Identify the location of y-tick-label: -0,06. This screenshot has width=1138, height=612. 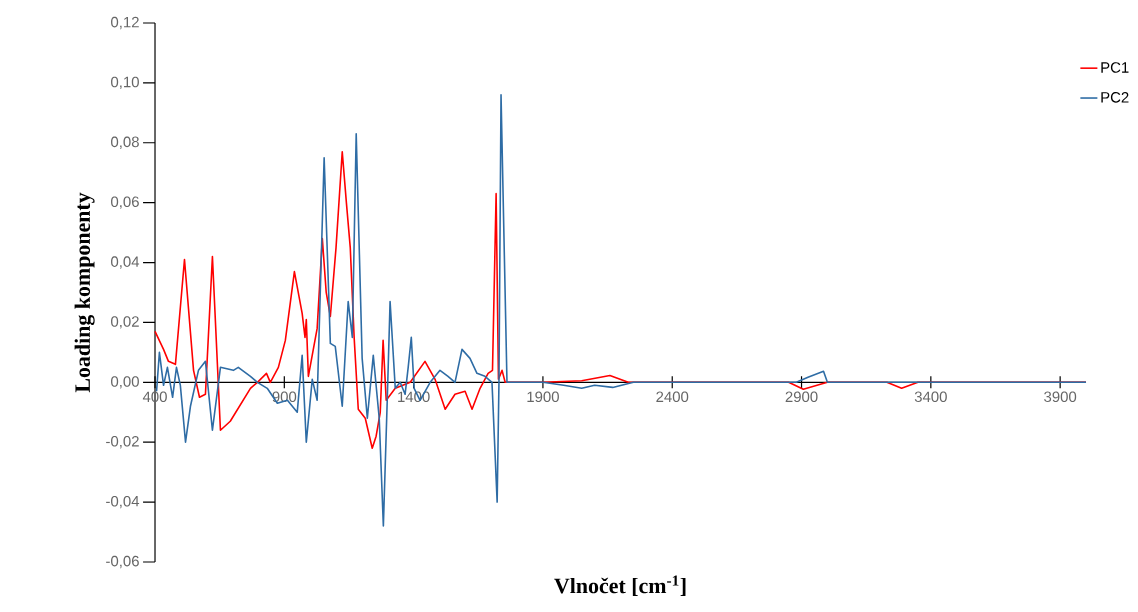
(122, 562).